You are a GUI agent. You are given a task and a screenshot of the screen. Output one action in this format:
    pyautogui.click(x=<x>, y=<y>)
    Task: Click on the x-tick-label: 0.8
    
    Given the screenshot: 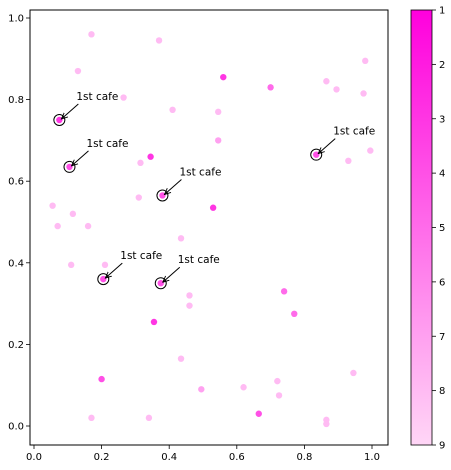 What is the action you would take?
    pyautogui.click(x=304, y=457)
    